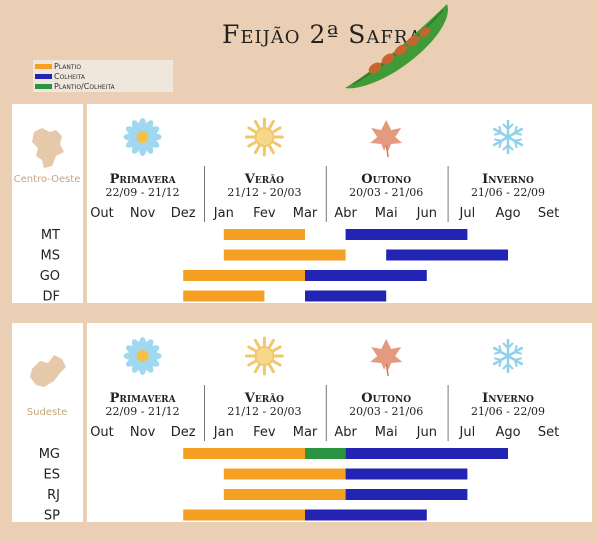 The image size is (597, 541). I want to click on month-tick-label: Nov, so click(143, 432).